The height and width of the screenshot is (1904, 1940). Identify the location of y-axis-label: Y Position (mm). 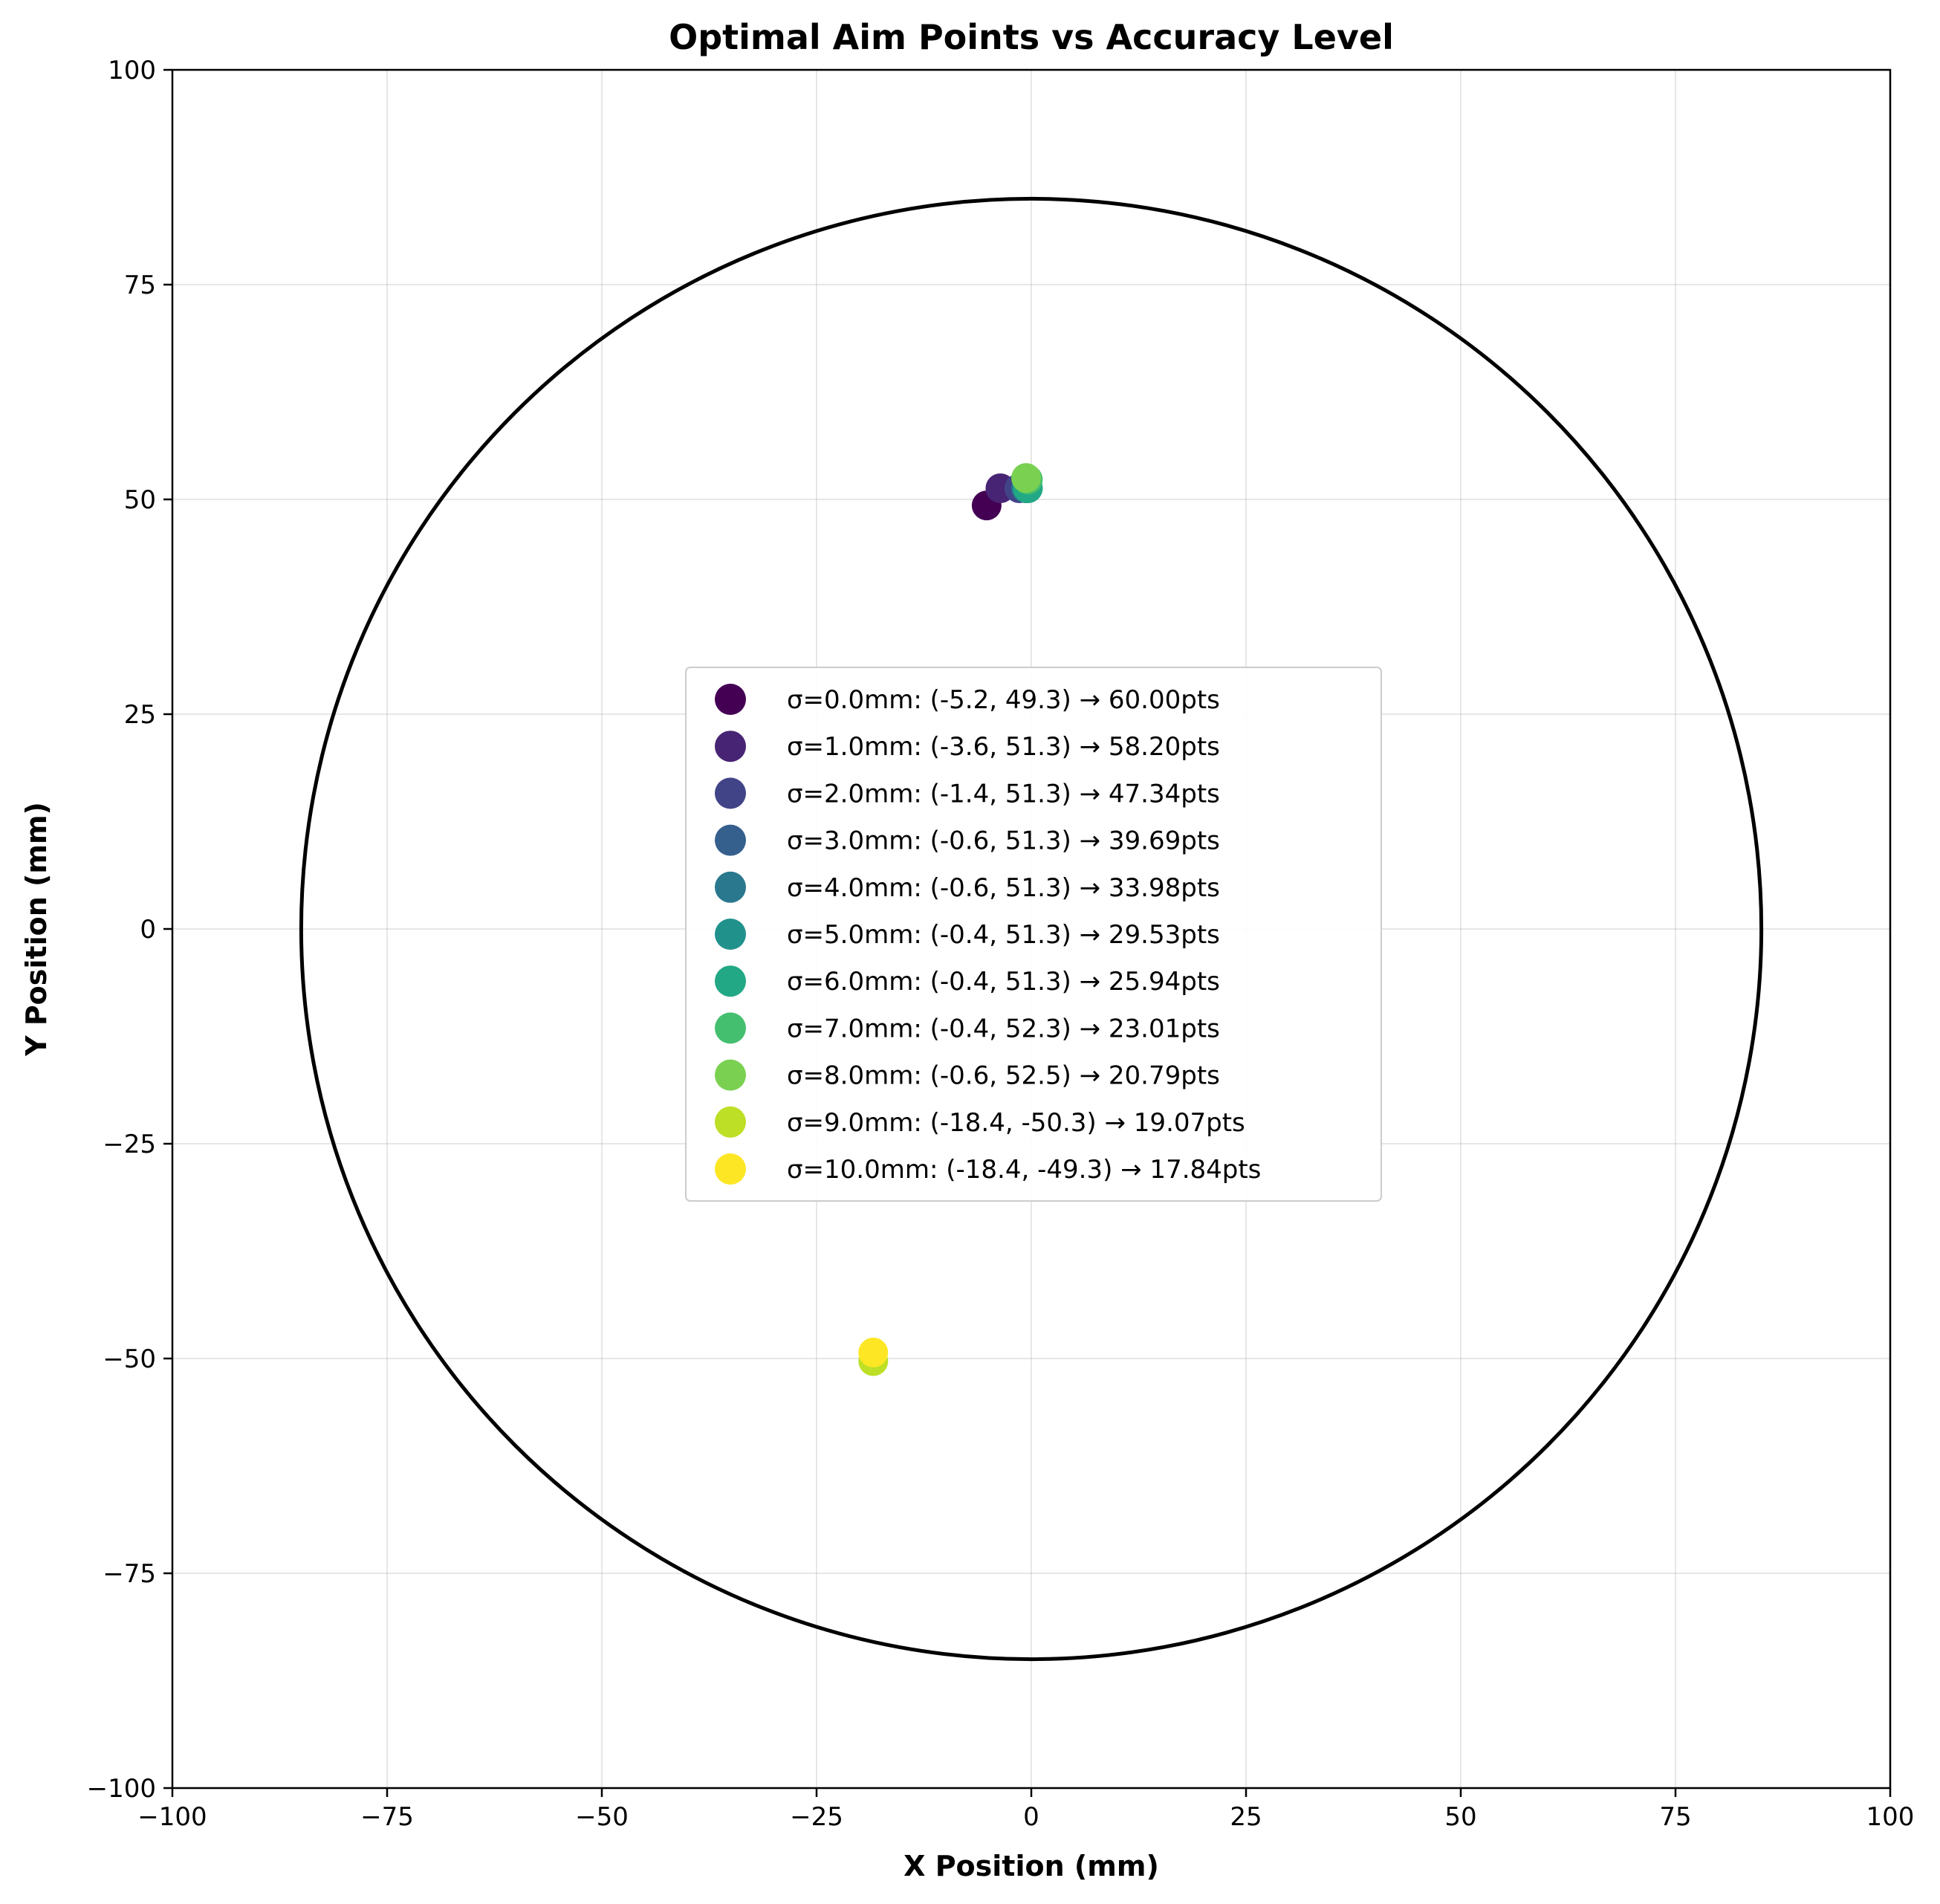
(36, 930).